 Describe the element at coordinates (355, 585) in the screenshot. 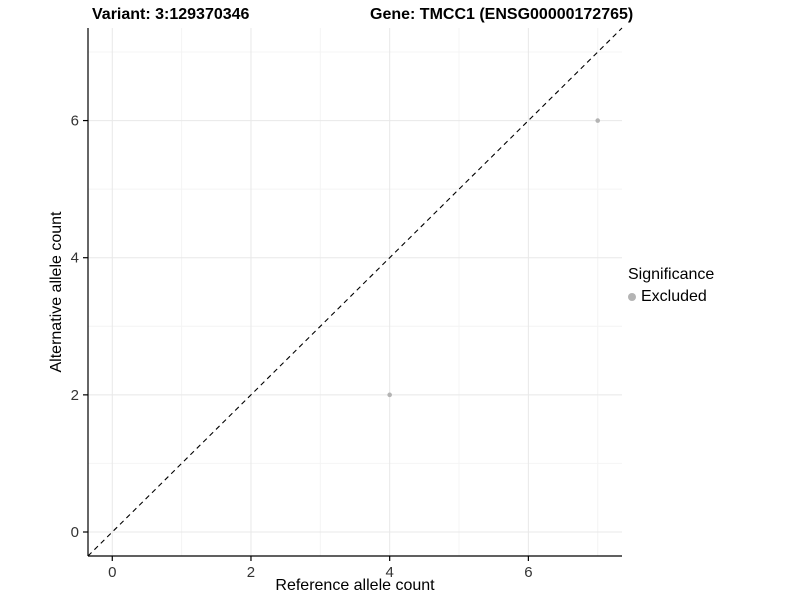

I see `x-axis-title: Reference allele count` at that location.